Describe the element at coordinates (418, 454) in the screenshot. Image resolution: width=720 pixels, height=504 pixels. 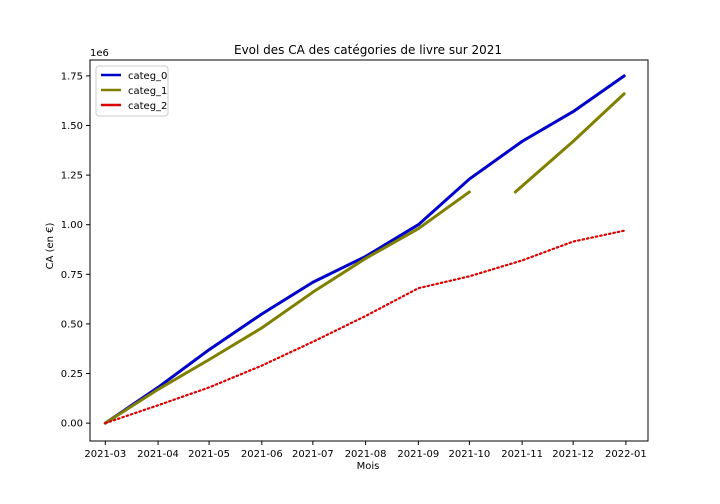
I see `x-tick-label: 2021-09` at that location.